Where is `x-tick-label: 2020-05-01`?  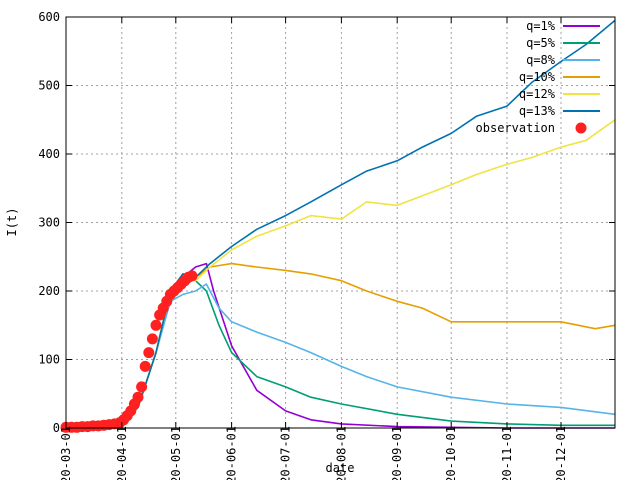
x-tick-label: 2020-05-01 is located at coordinates (176, 453).